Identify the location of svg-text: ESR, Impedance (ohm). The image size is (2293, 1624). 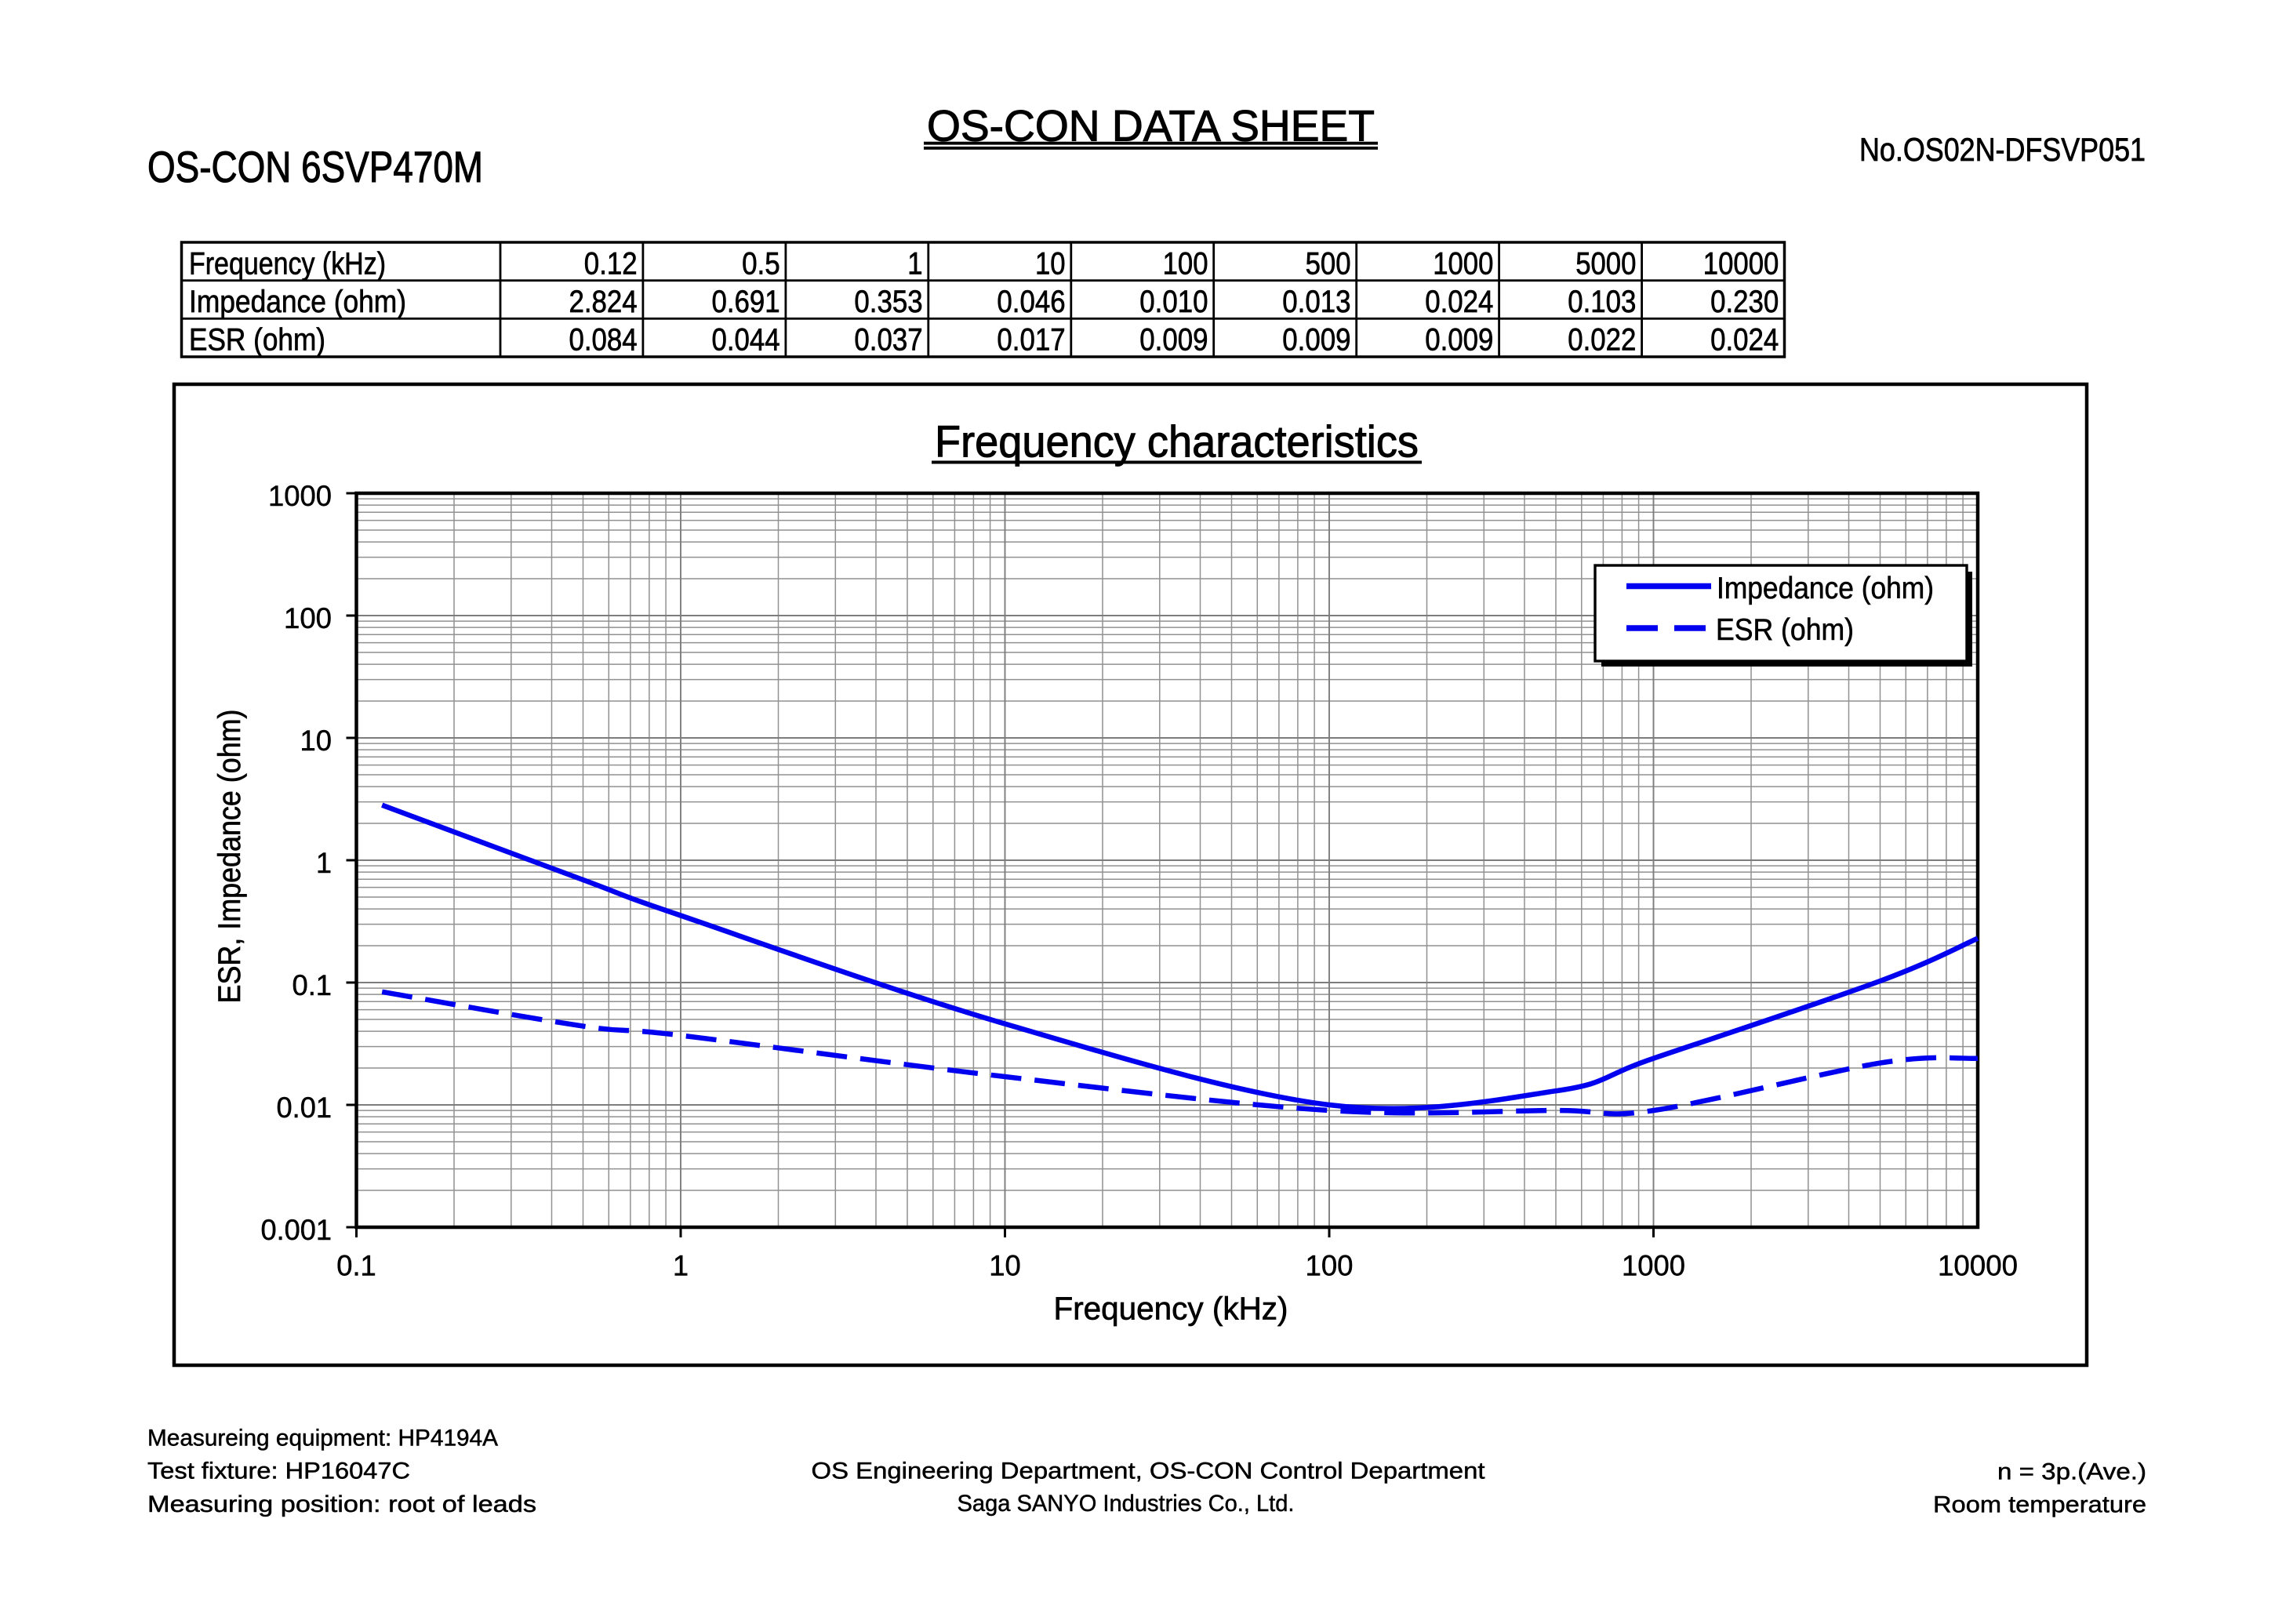
(230, 857).